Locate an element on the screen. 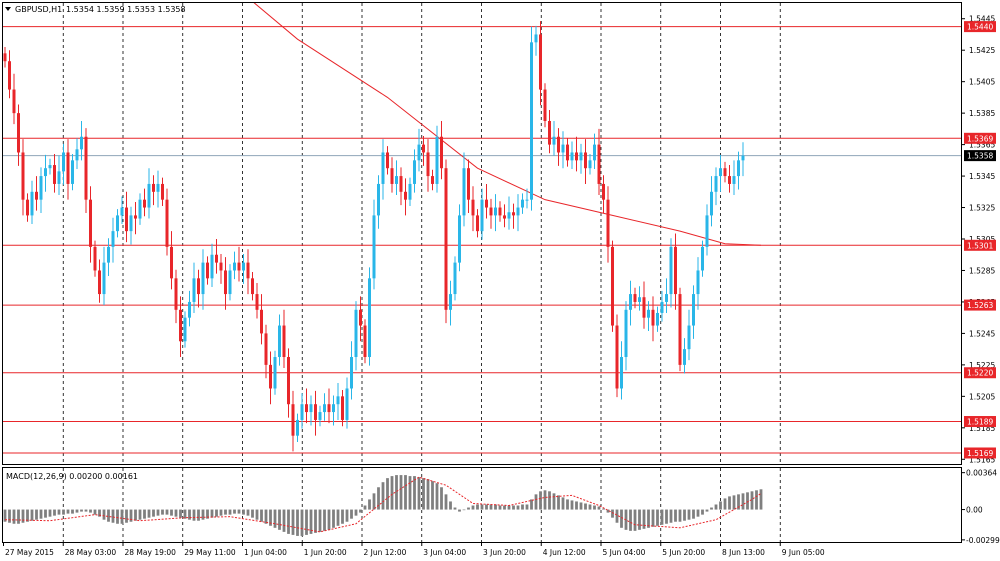 The width and height of the screenshot is (1000, 561). current-price-label-bg is located at coordinates (980, 156).